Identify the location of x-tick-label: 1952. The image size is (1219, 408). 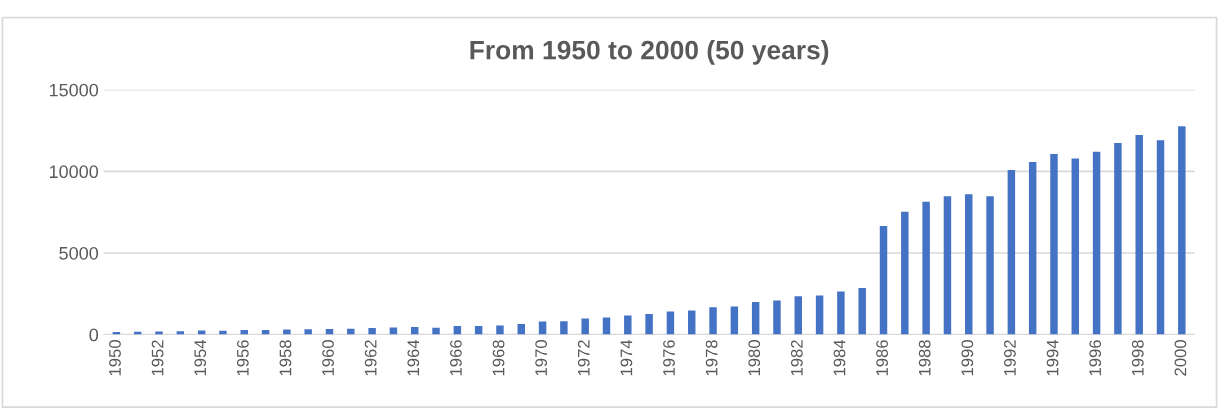
(157, 358).